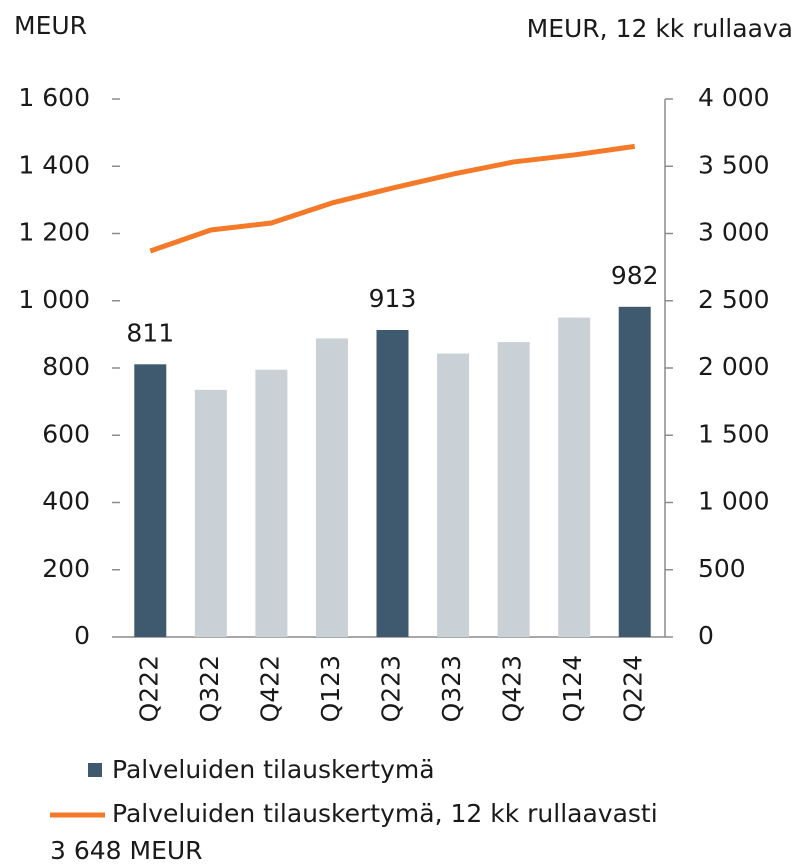 This screenshot has width=793, height=865. What do you see at coordinates (82, 635) in the screenshot?
I see `y-tick-label: 0` at bounding box center [82, 635].